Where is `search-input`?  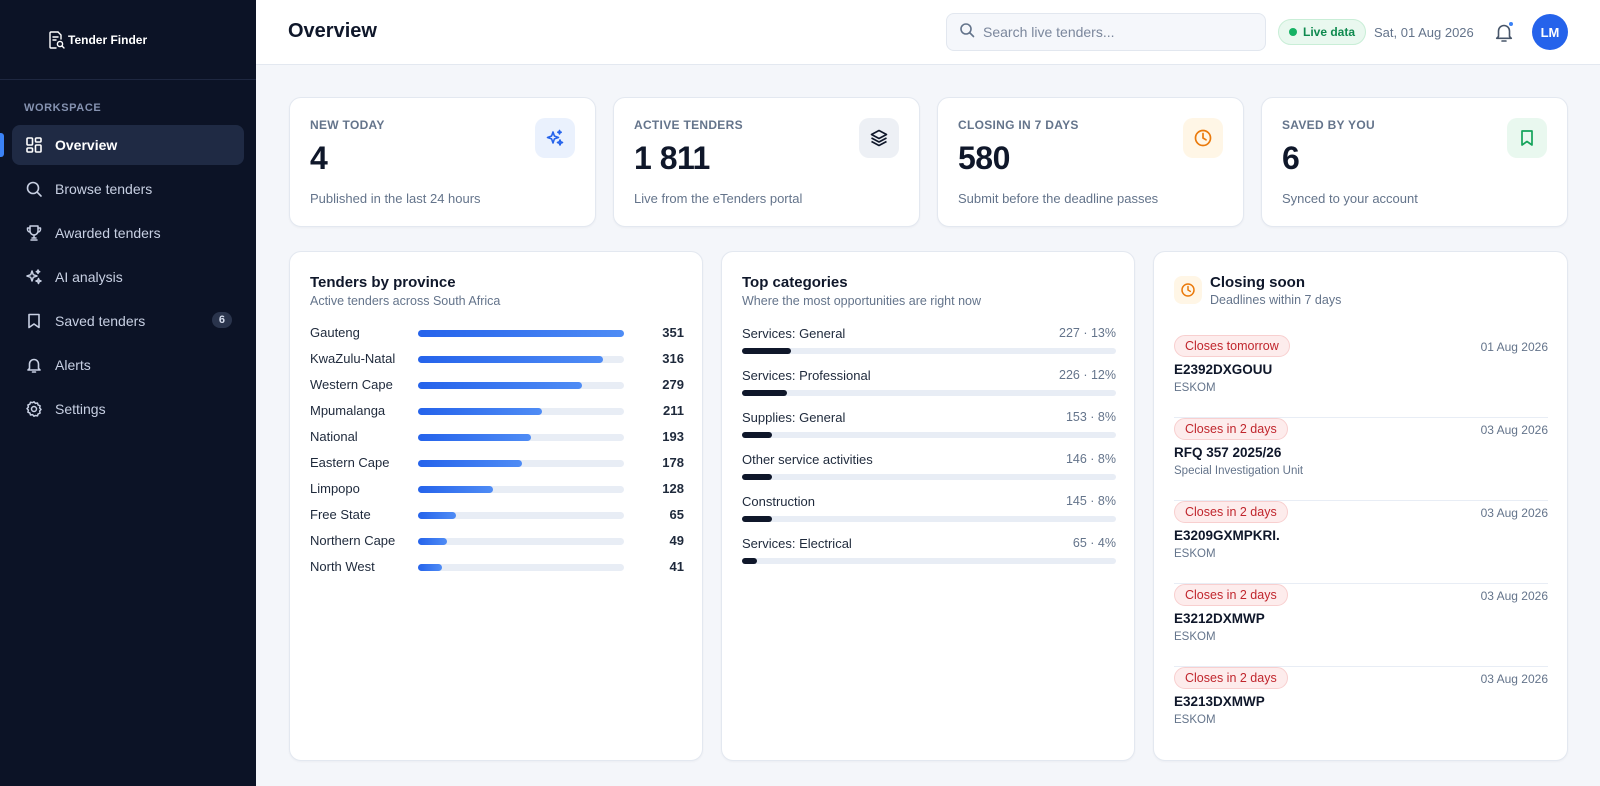 search-input is located at coordinates (1113, 32).